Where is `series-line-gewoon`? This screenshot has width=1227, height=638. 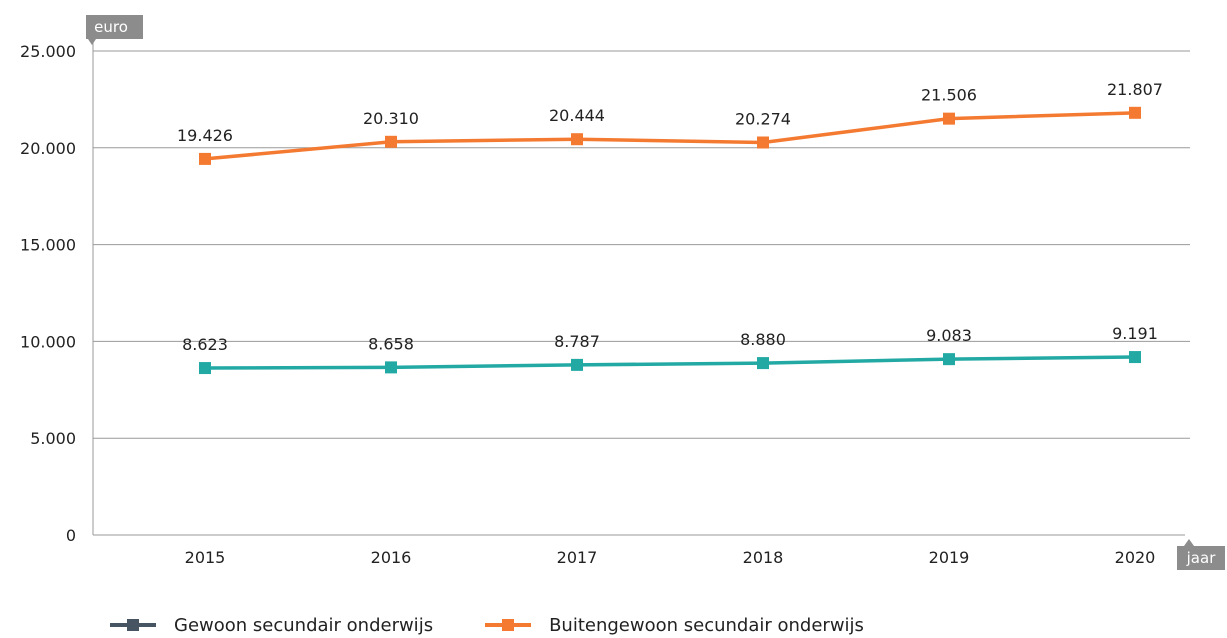
series-line-gewoon is located at coordinates (670, 362).